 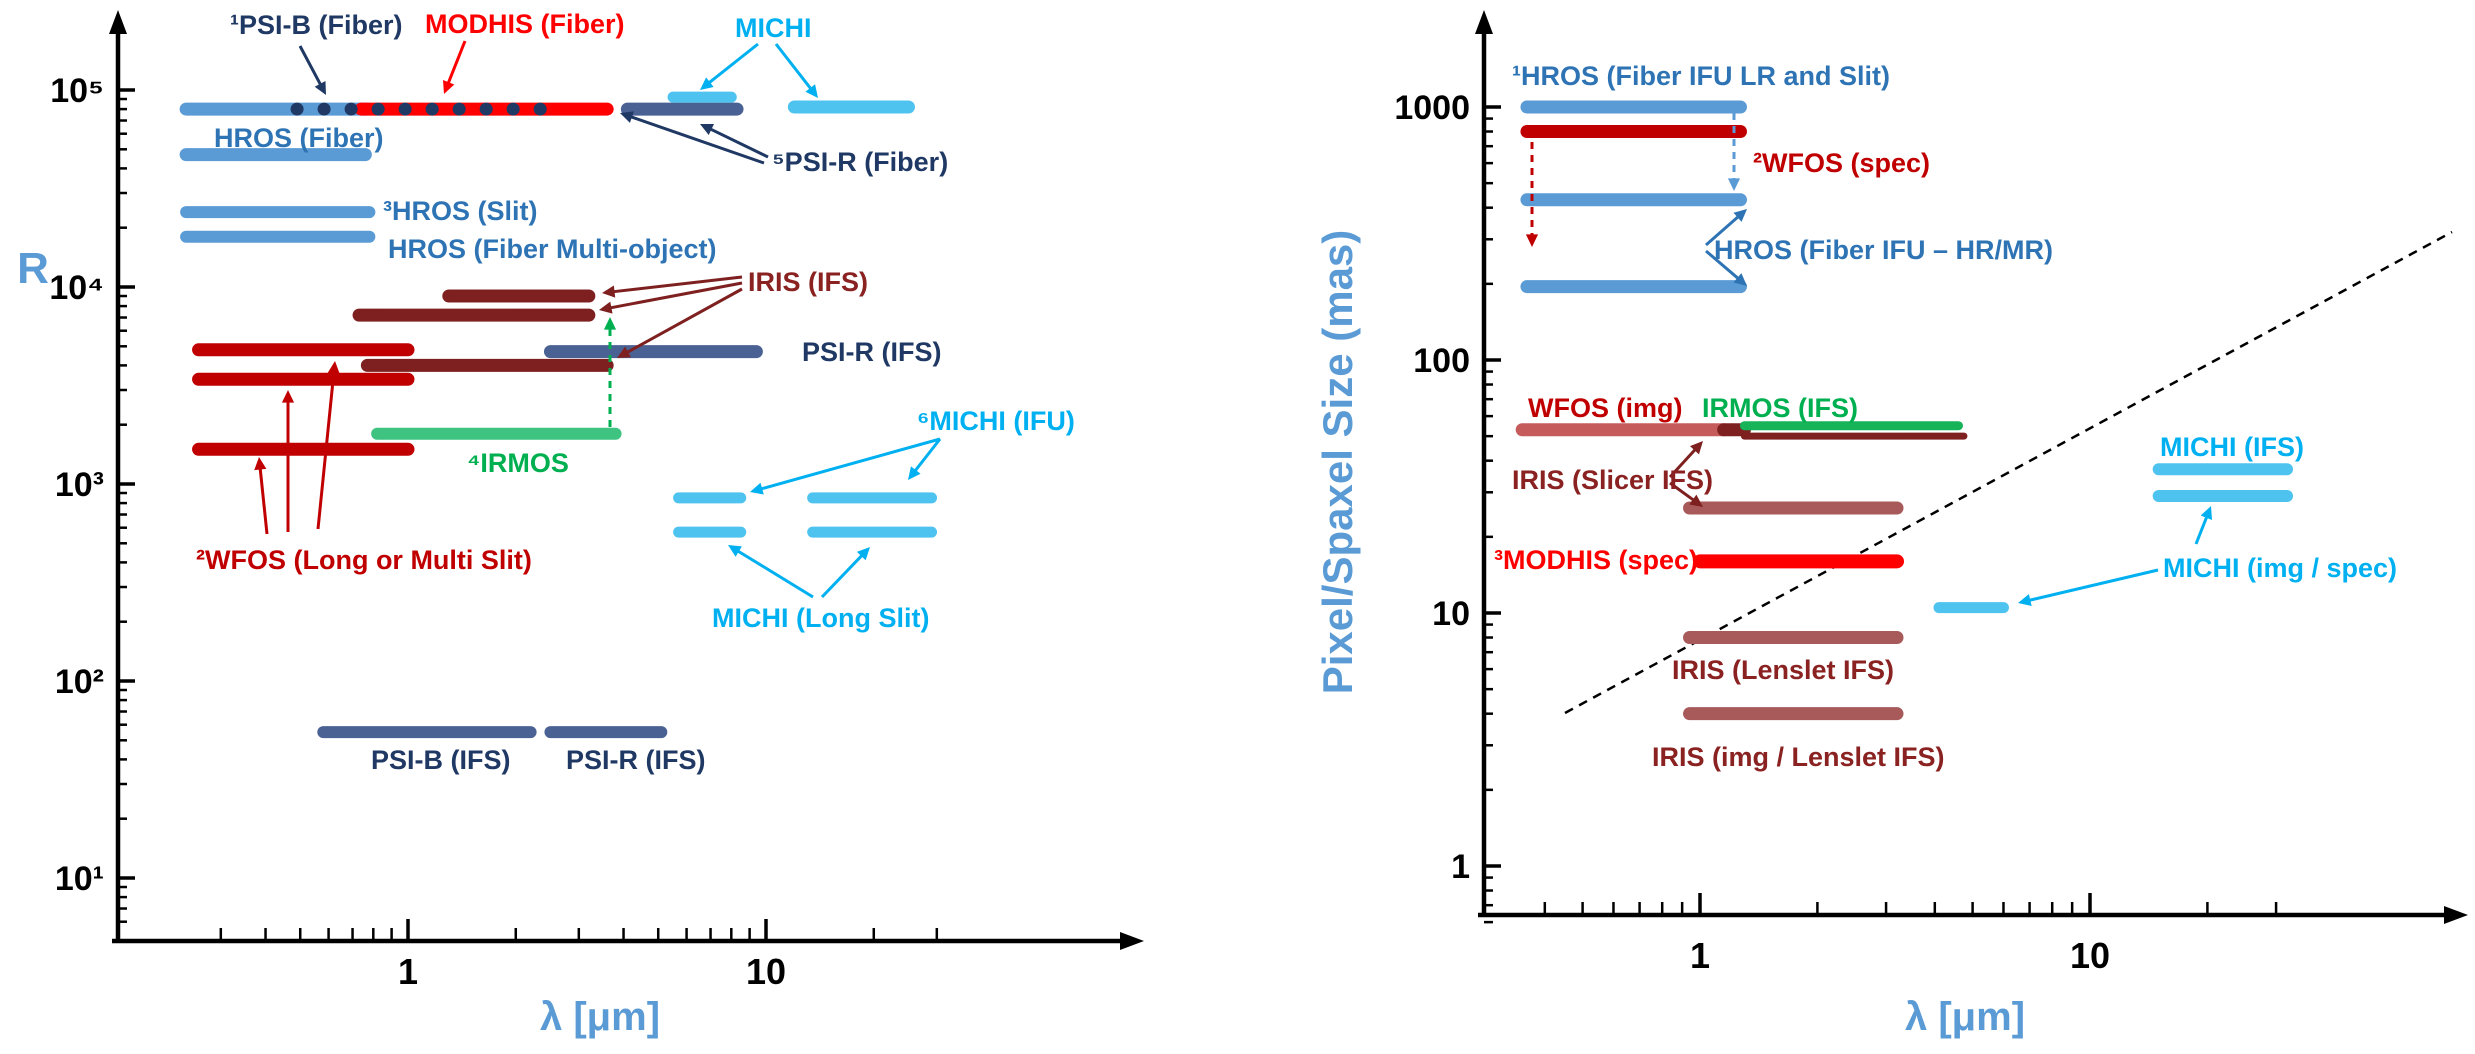 What do you see at coordinates (1798, 757) in the screenshot?
I see `label-iris-img-label: IRIS (img / Lenslet IFS)` at bounding box center [1798, 757].